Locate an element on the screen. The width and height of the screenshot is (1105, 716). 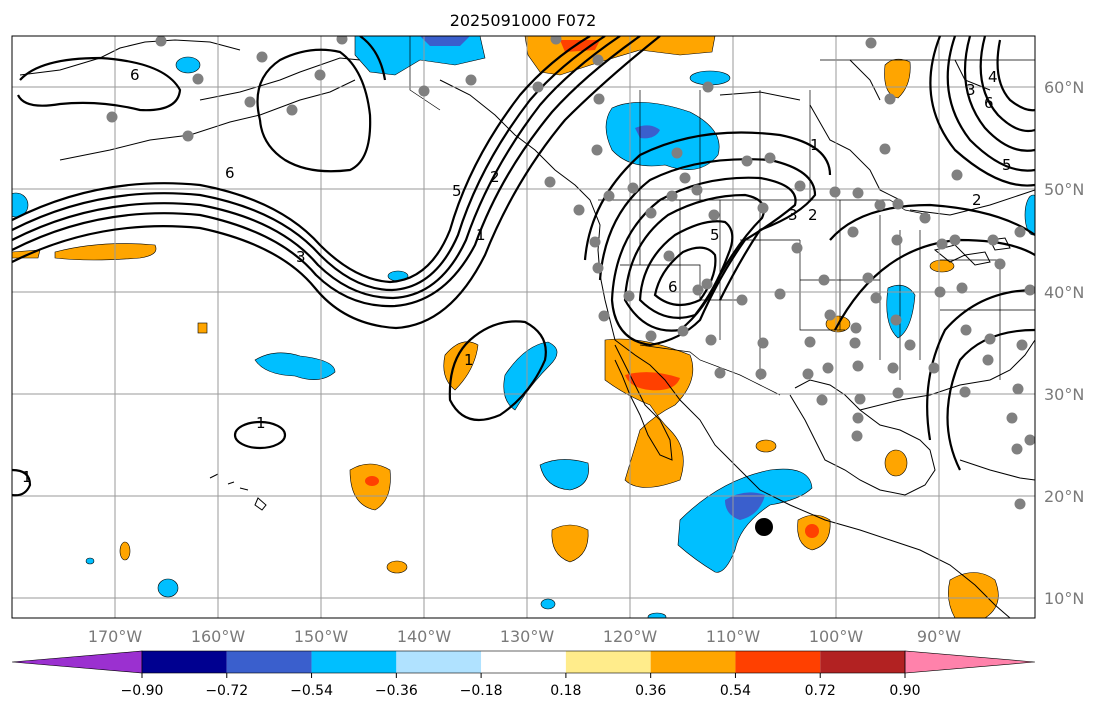
contour-label: 2 is located at coordinates (495, 177).